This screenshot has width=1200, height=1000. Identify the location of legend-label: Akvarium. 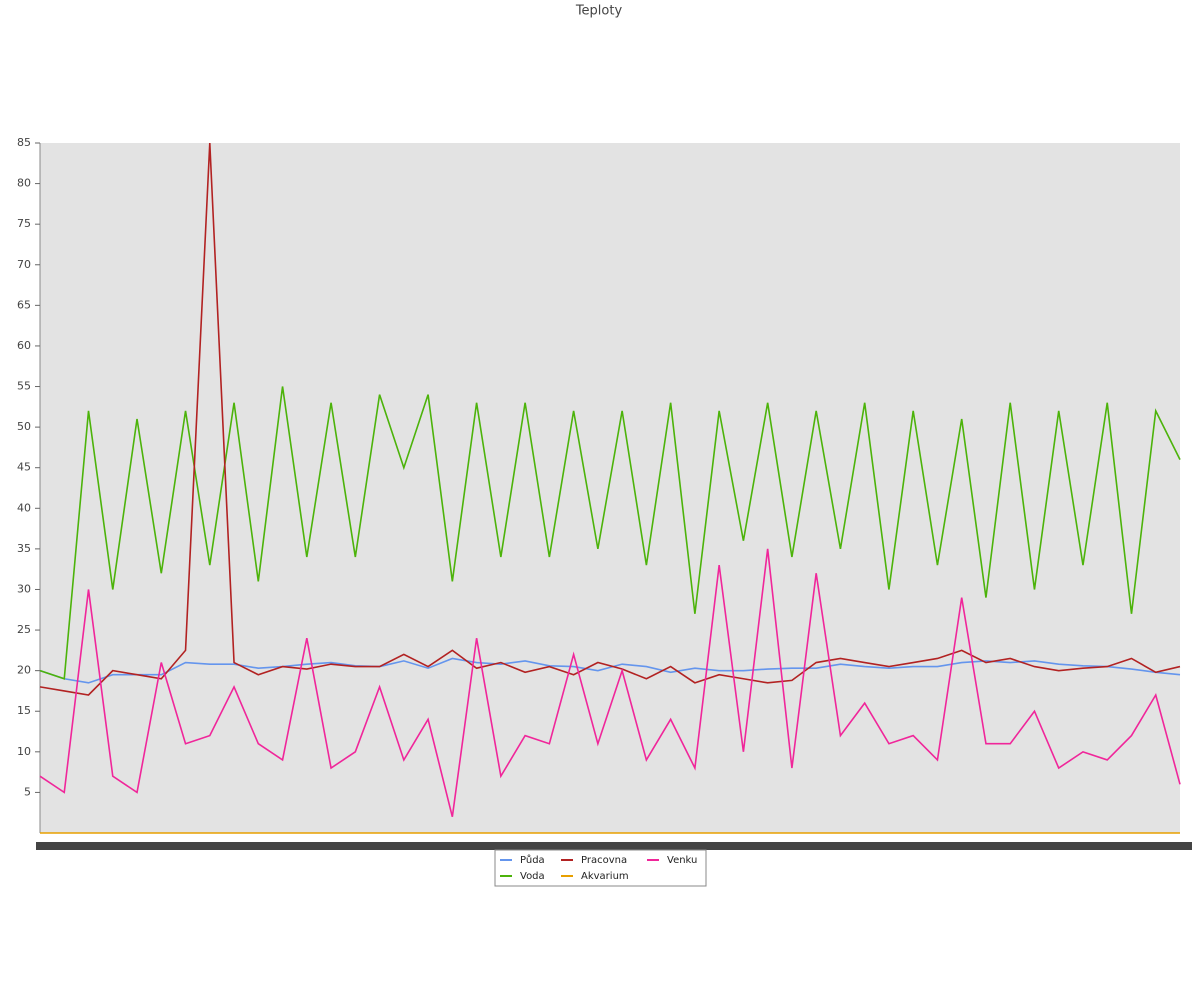
(605, 876).